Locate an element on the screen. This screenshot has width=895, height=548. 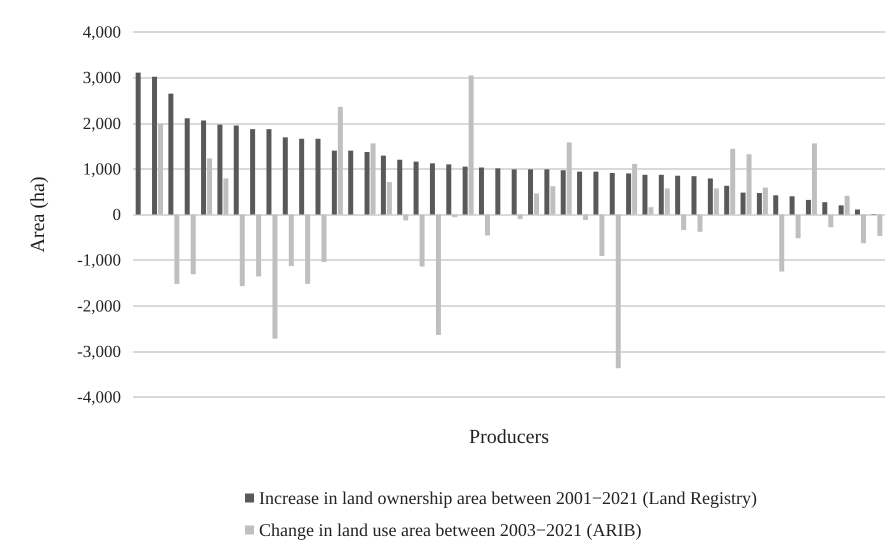
y-tick-label: 0 is located at coordinates (116, 214).